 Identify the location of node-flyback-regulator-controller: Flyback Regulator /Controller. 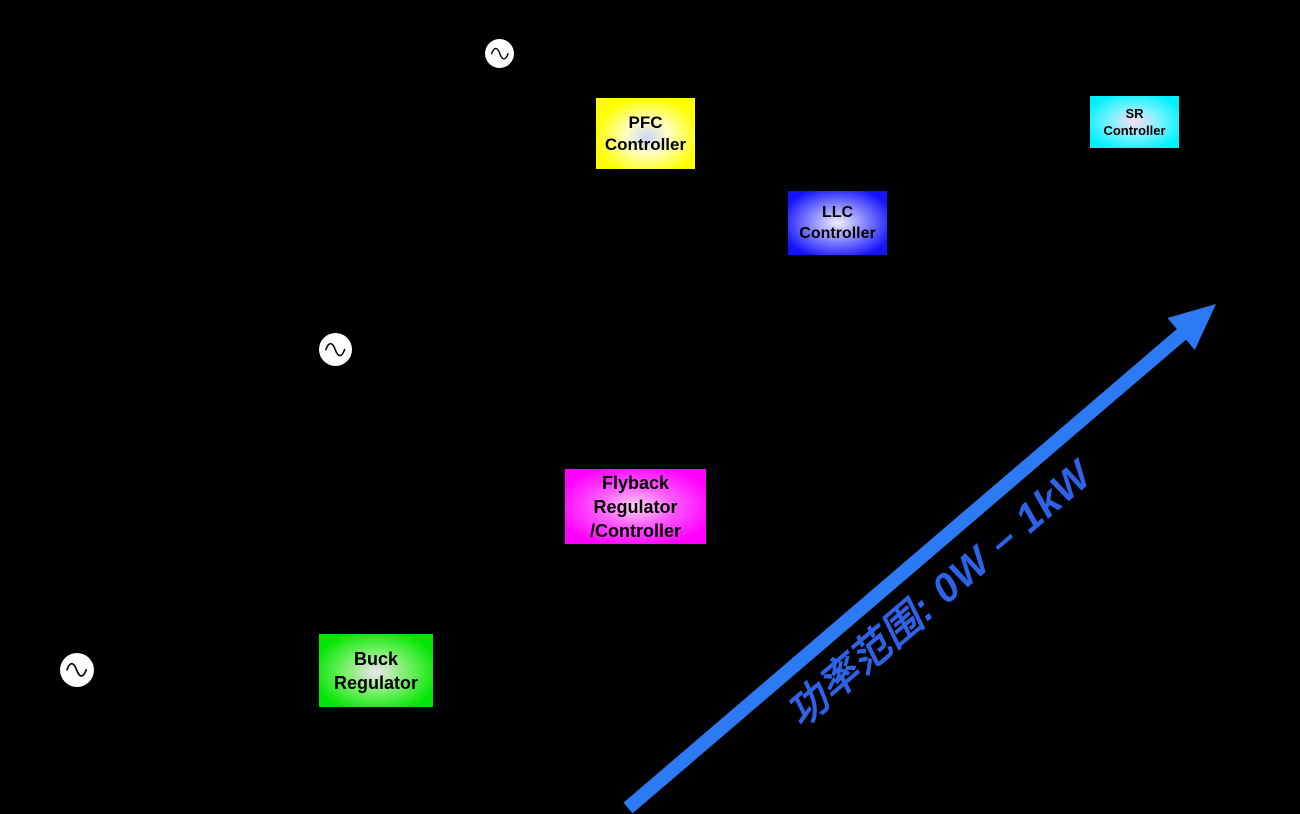
(635, 506).